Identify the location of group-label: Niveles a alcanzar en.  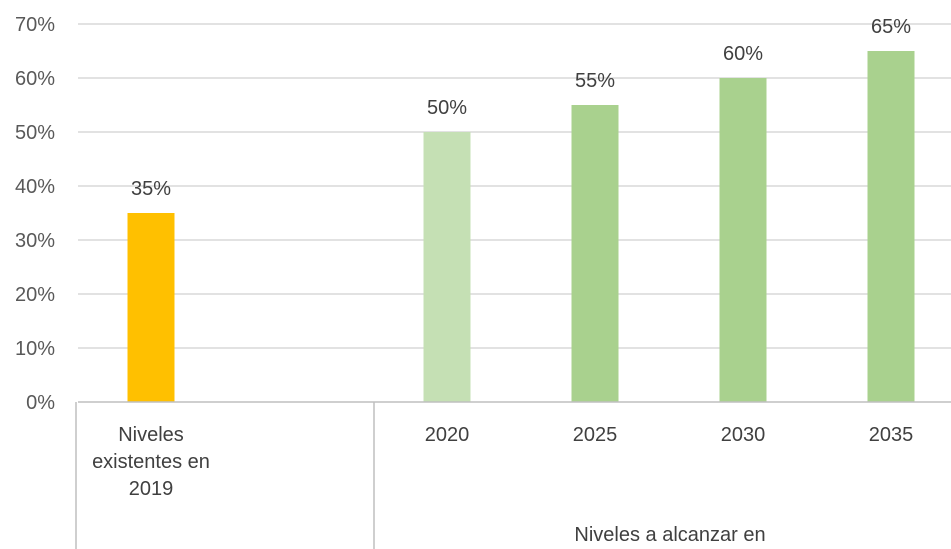
(669, 535).